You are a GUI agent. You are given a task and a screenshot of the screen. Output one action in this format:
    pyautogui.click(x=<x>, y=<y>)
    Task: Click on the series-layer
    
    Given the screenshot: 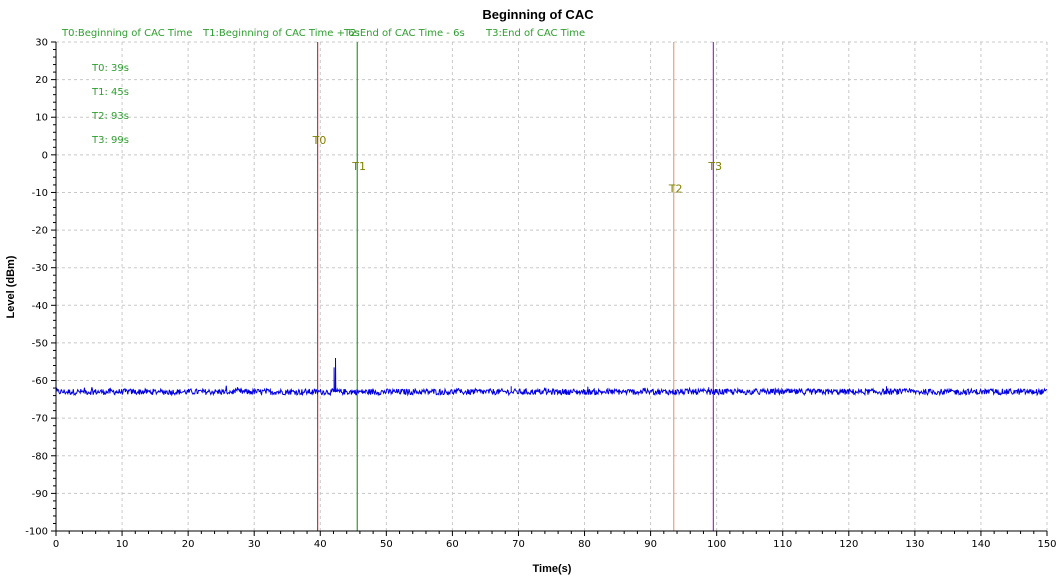 What is the action you would take?
    pyautogui.click(x=551, y=377)
    